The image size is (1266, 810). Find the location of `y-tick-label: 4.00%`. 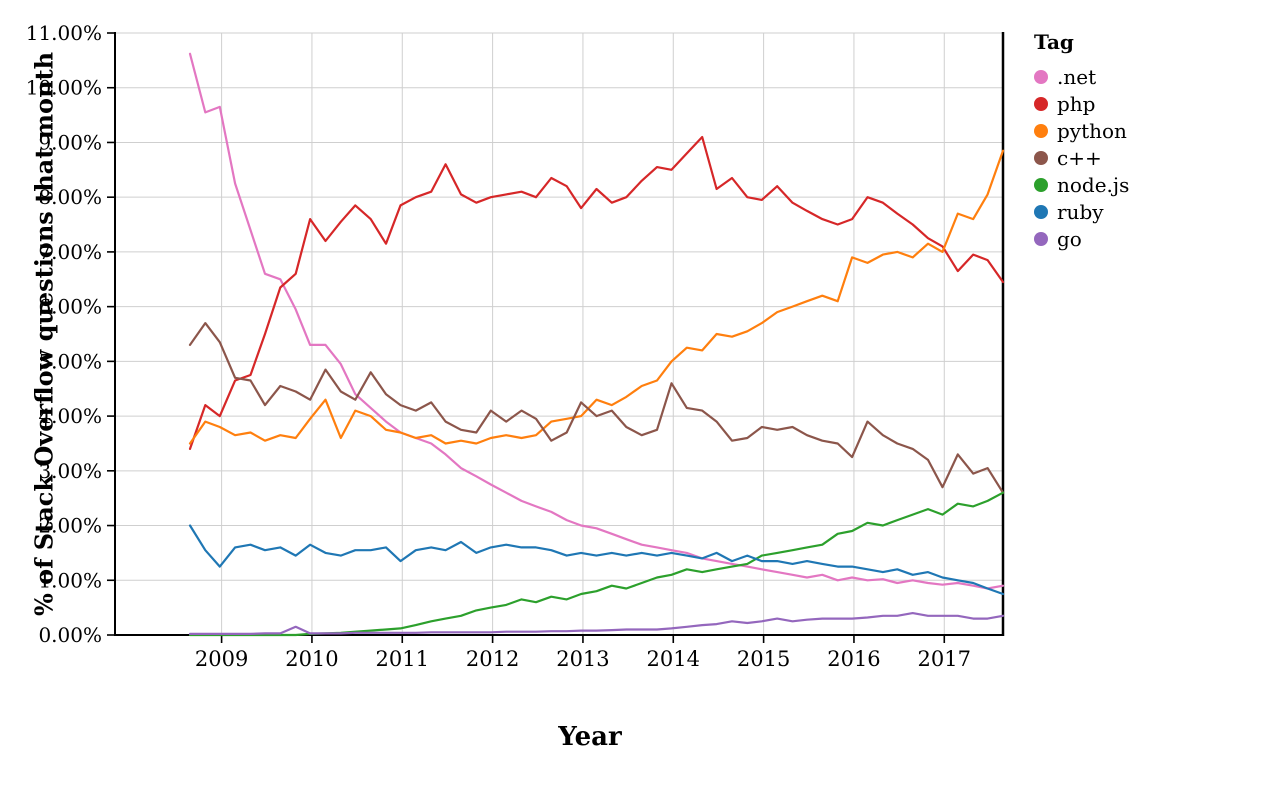

y-tick-label: 4.00% is located at coordinates (70, 416).